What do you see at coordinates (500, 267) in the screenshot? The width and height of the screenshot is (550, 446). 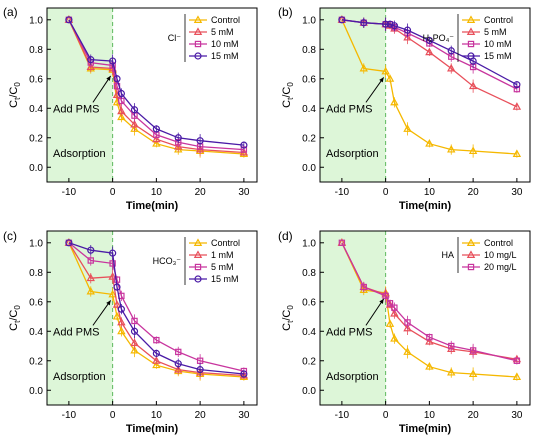 I see `legend-entry: 20 mg/L` at bounding box center [500, 267].